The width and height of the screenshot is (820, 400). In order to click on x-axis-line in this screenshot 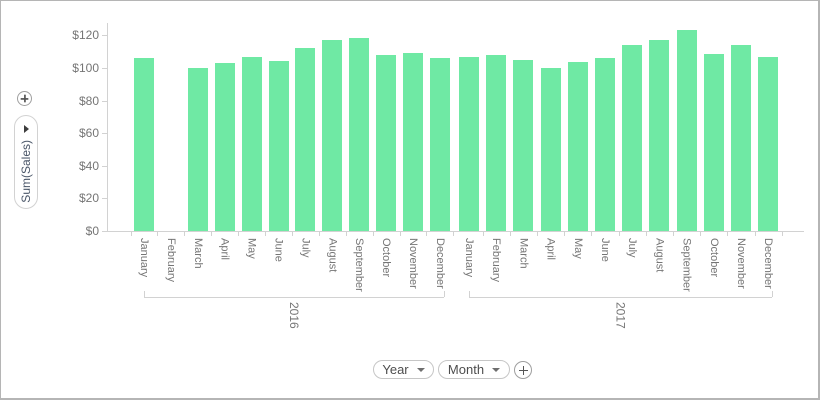, I will do `click(455, 231)`.